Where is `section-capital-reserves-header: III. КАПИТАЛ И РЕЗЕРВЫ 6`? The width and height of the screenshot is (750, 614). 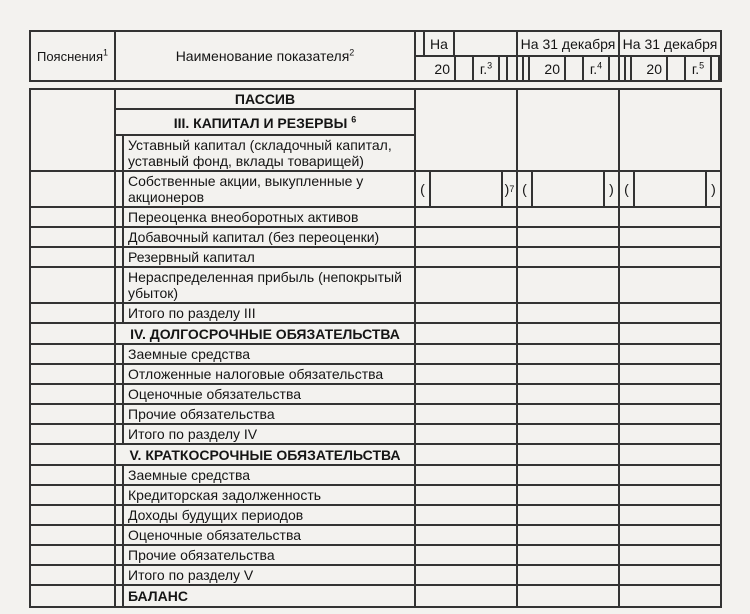
section-capital-reserves-header: III. КАПИТАЛ И РЕЗЕРВЫ 6 is located at coordinates (375, 122).